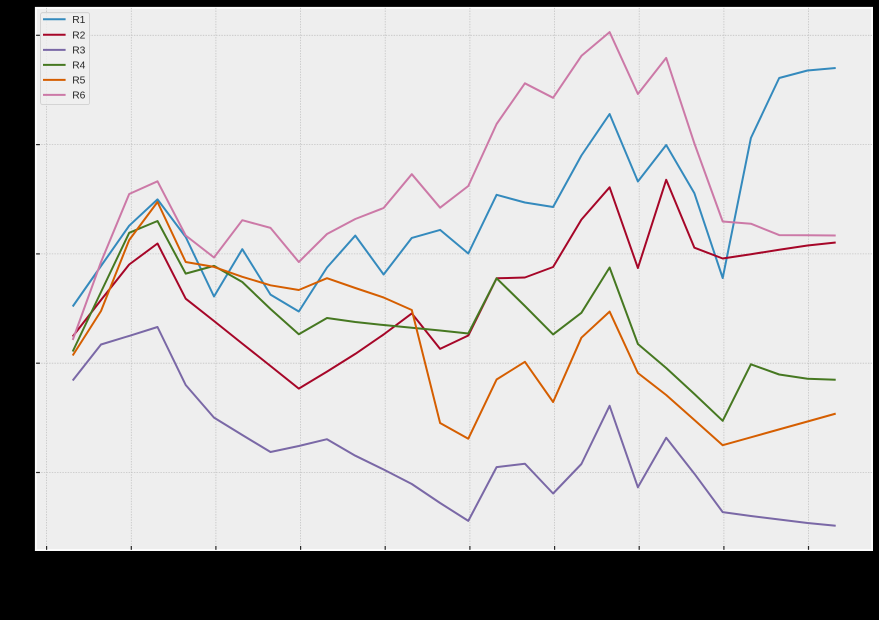  Describe the element at coordinates (78, 51) in the screenshot. I see `svg-text: R3` at that location.